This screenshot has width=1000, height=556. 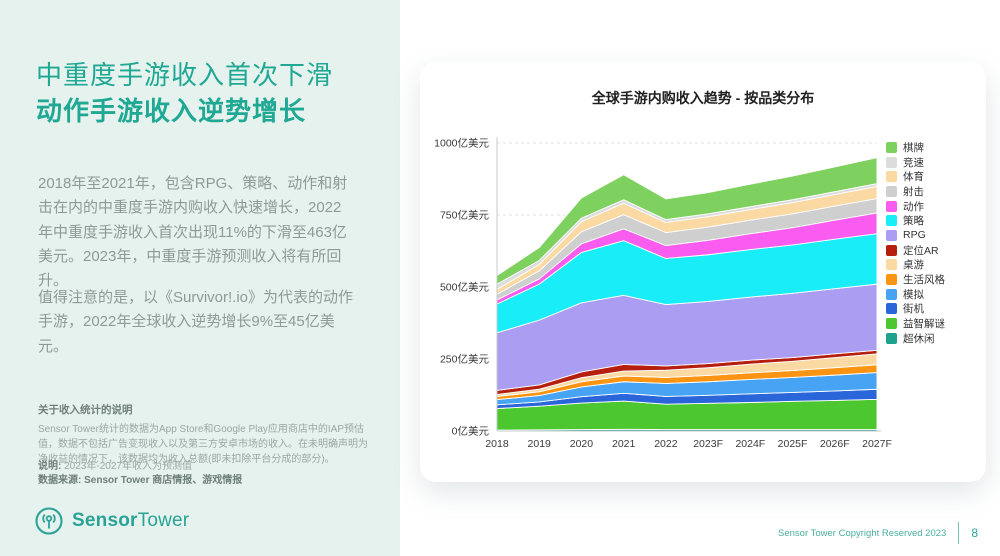 What do you see at coordinates (465, 215) in the screenshot?
I see `y-axis-tick-label: 750亿美元` at bounding box center [465, 215].